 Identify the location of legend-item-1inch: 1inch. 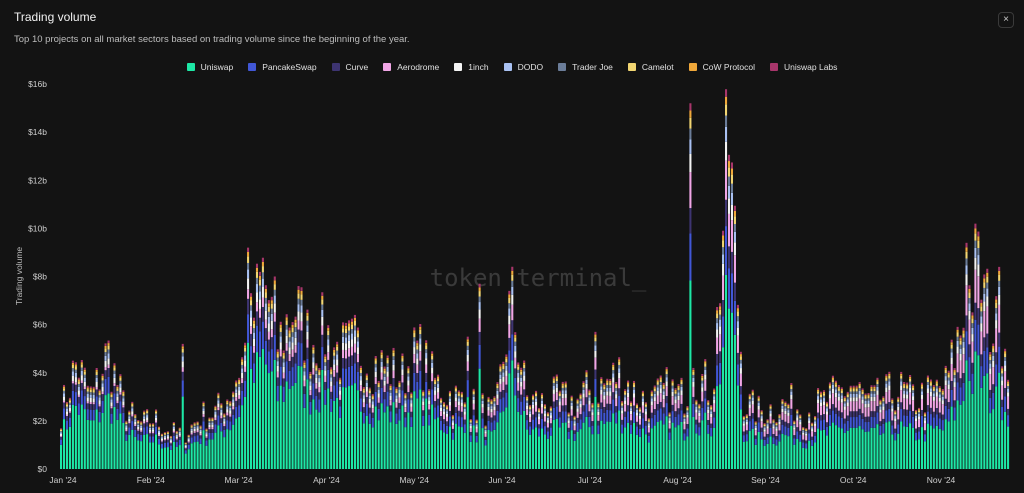
(471, 67).